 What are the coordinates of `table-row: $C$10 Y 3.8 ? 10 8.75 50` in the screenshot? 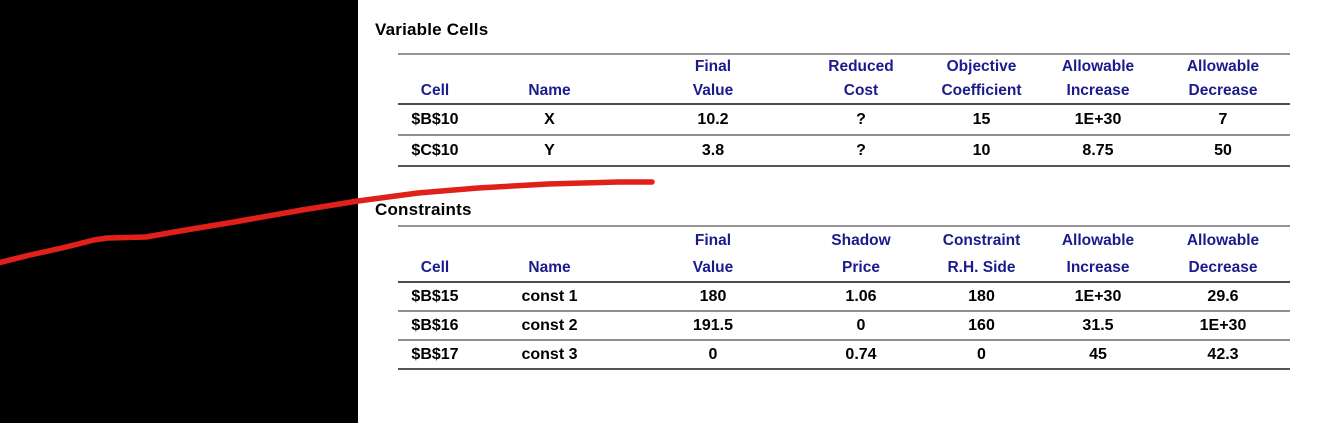 It's located at (844, 151).